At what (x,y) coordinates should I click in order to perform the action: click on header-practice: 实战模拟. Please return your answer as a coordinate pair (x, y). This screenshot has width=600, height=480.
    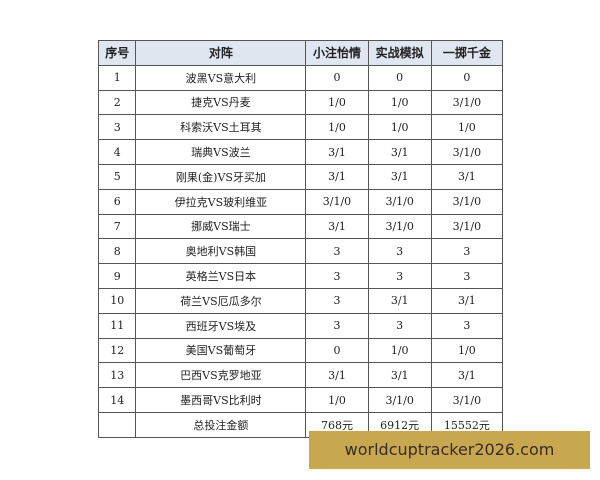
    Looking at the image, I should click on (399, 53).